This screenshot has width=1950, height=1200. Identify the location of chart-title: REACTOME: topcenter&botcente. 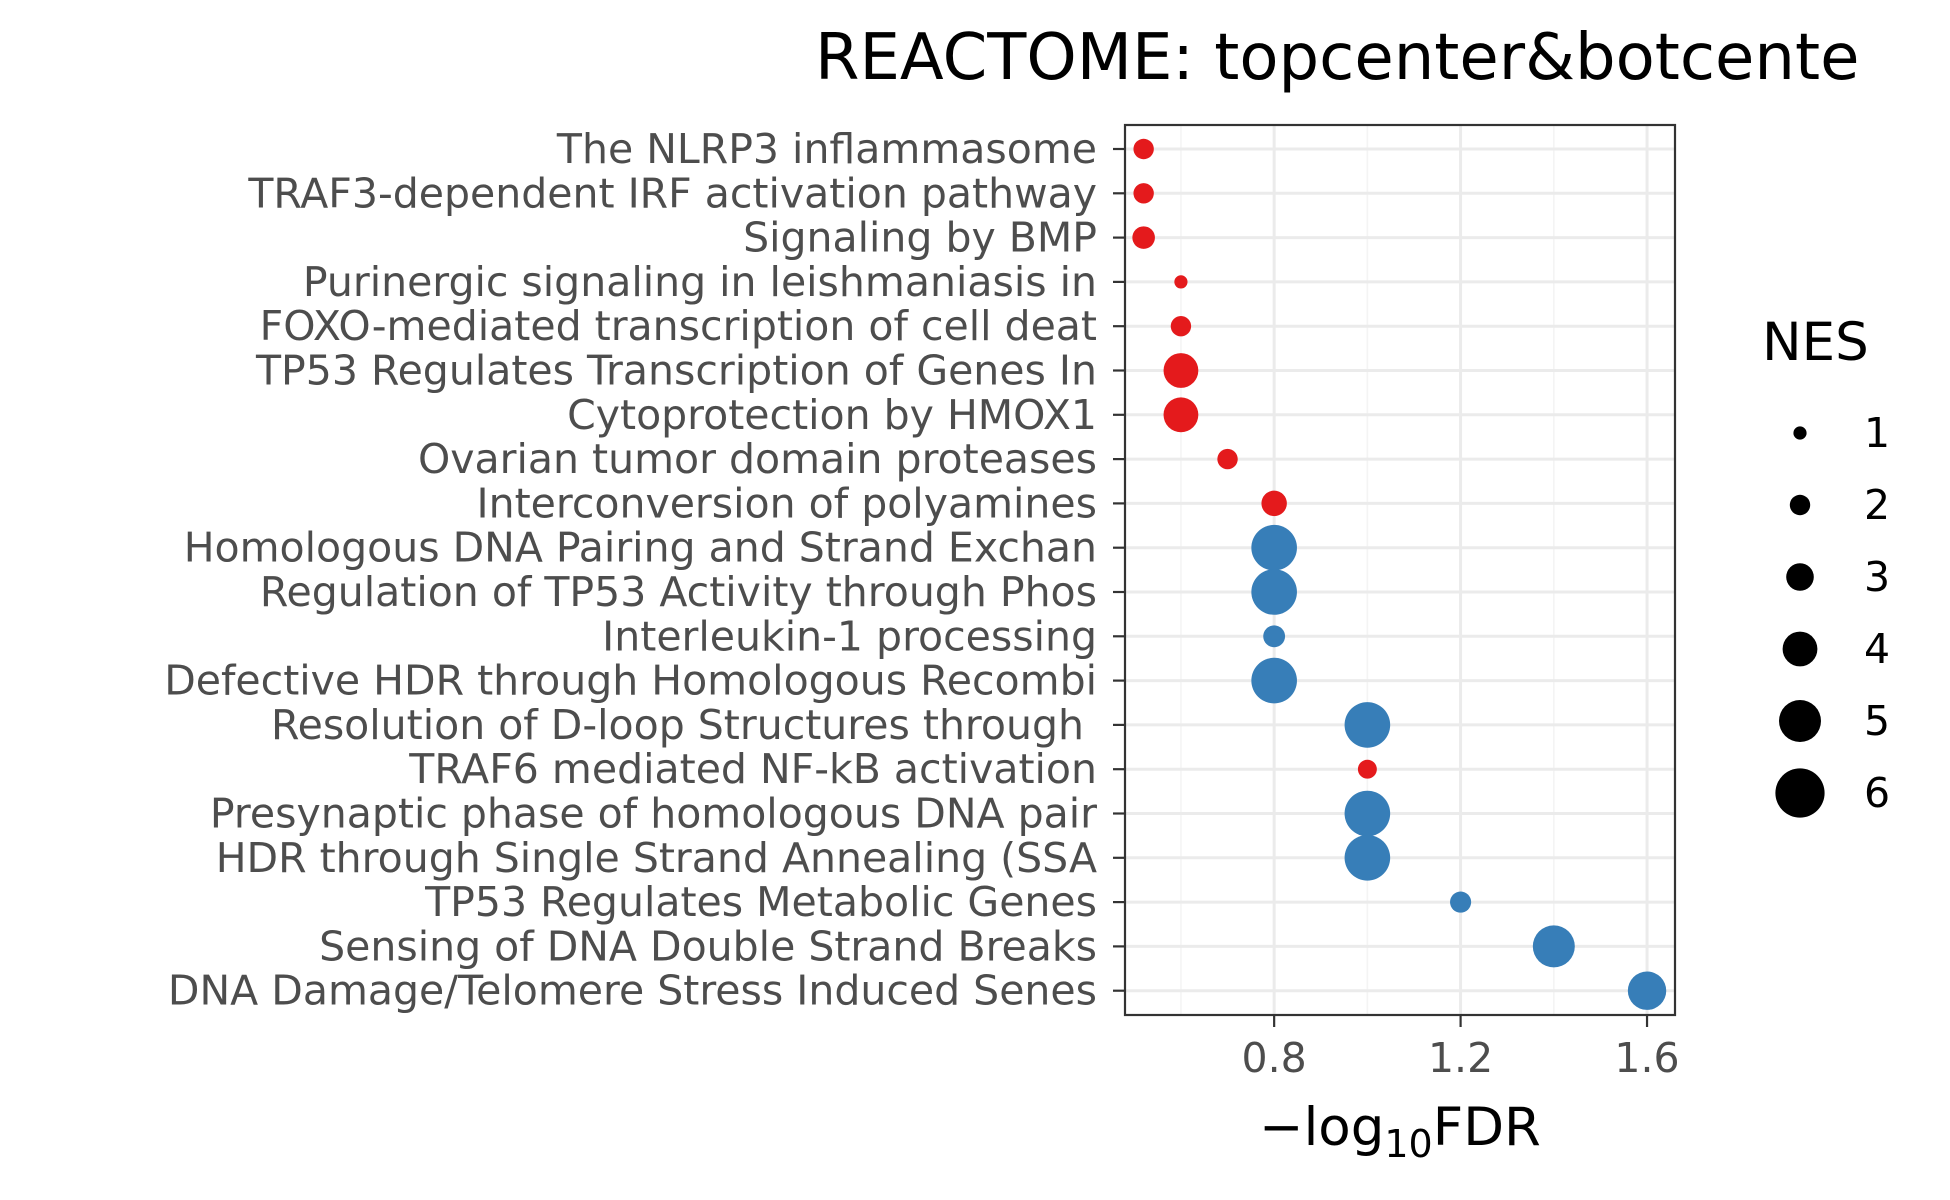
(1337, 58).